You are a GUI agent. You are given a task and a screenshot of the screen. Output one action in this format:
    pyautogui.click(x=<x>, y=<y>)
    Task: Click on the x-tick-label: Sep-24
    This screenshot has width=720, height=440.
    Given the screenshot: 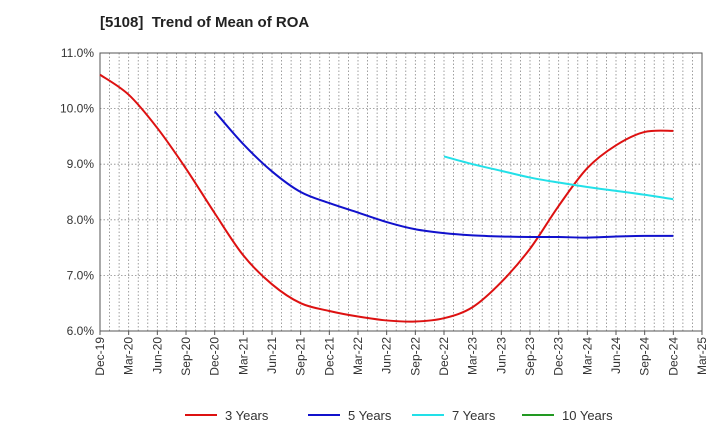 What is the action you would take?
    pyautogui.click(x=645, y=356)
    